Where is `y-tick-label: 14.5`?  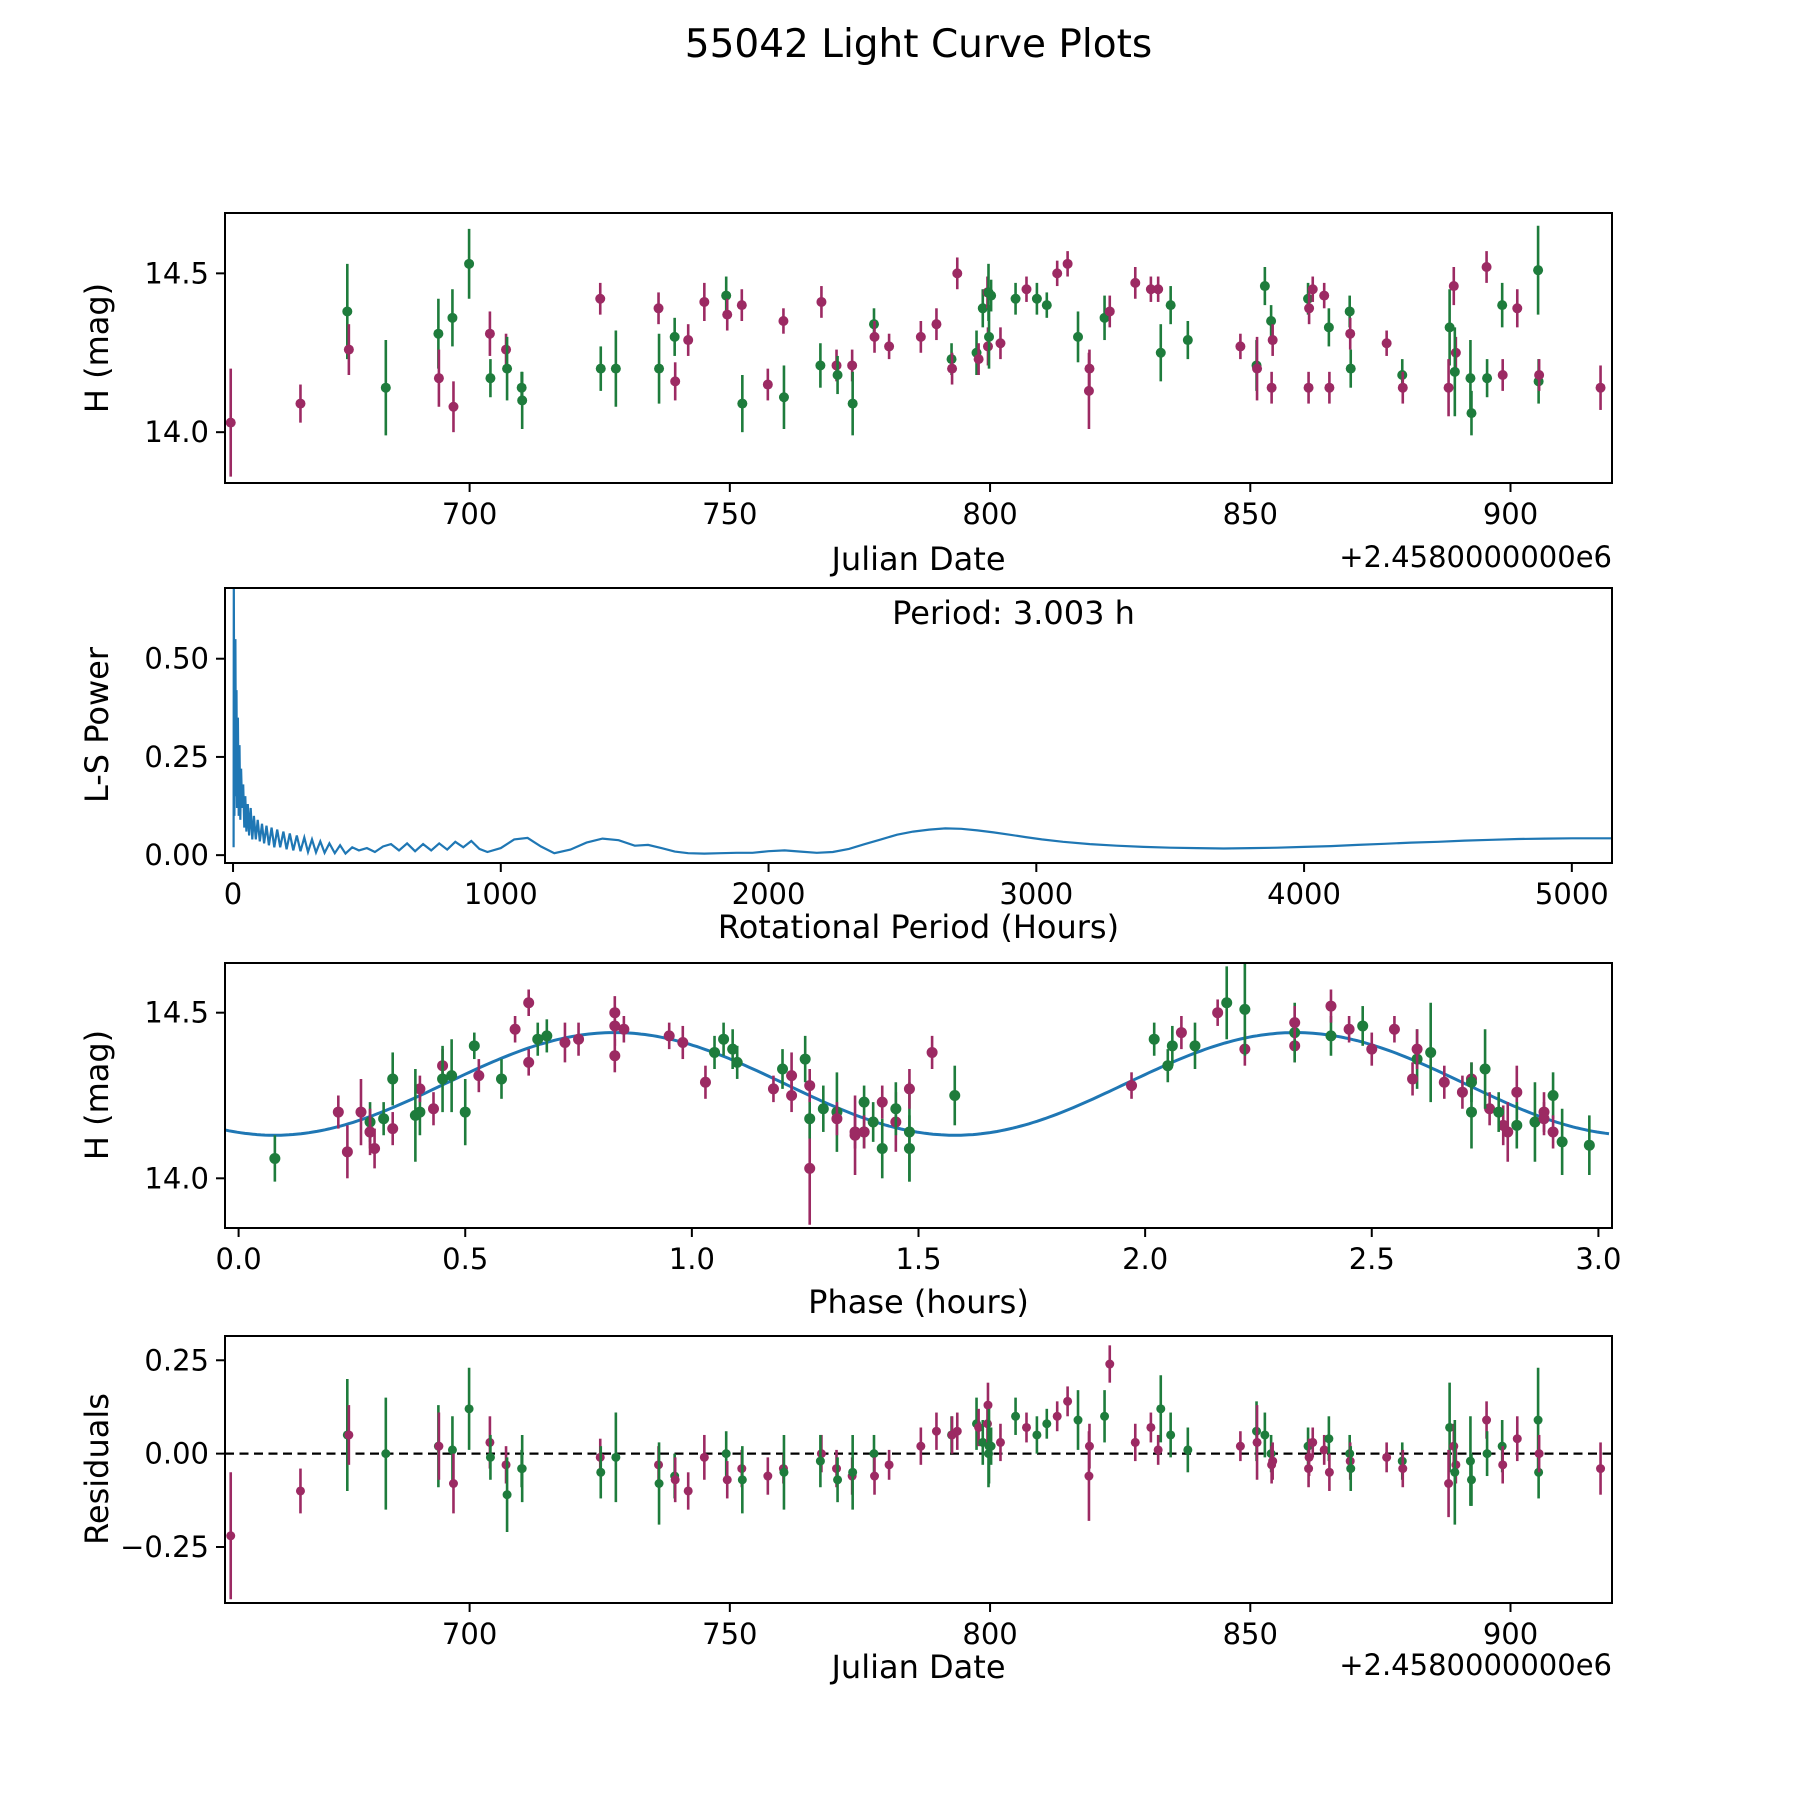 y-tick-label: 14.5 is located at coordinates (176, 273).